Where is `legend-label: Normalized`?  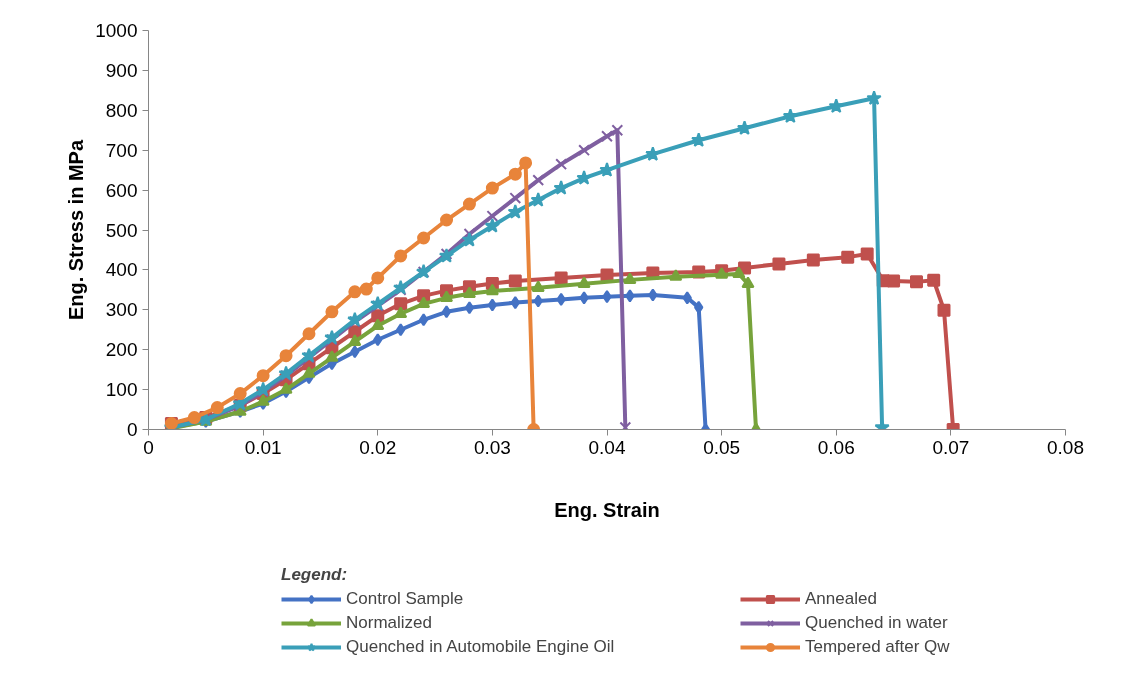 legend-label: Normalized is located at coordinates (389, 623).